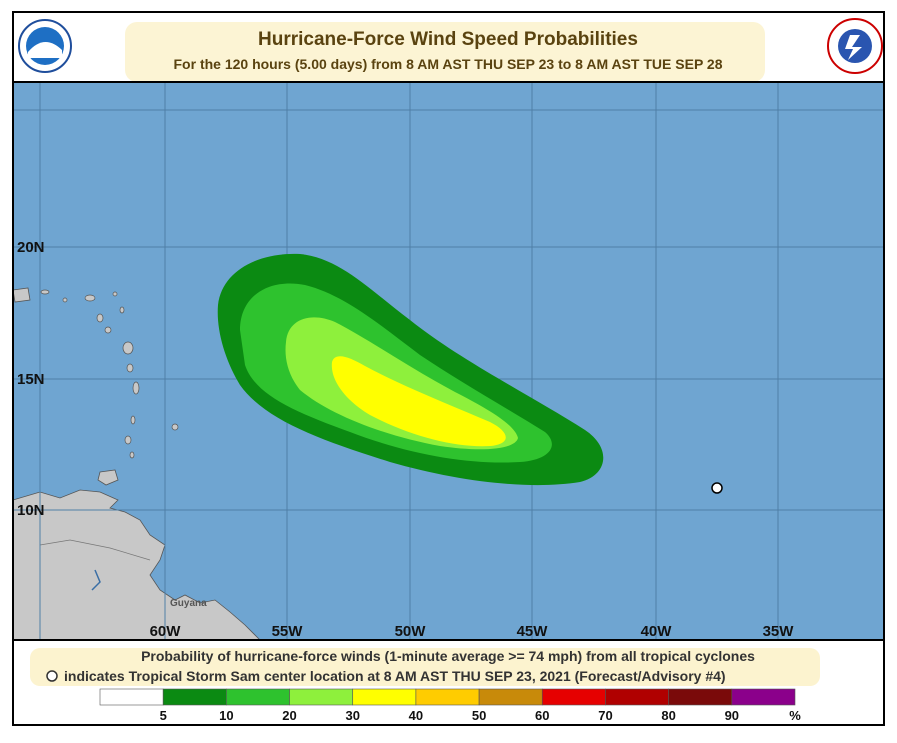 This screenshot has height=743, width=897. I want to click on longitude-label: 45W, so click(533, 631).